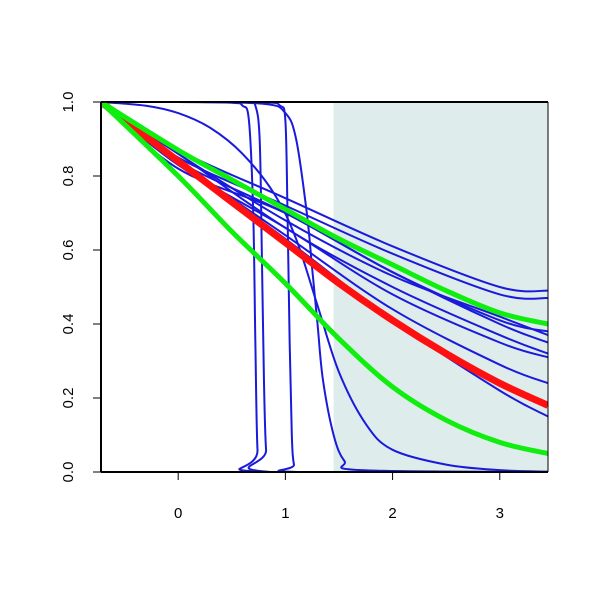 Image resolution: width=600 pixels, height=600 pixels. Describe the element at coordinates (392, 513) in the screenshot. I see `x-tick-label-2: 2` at that location.